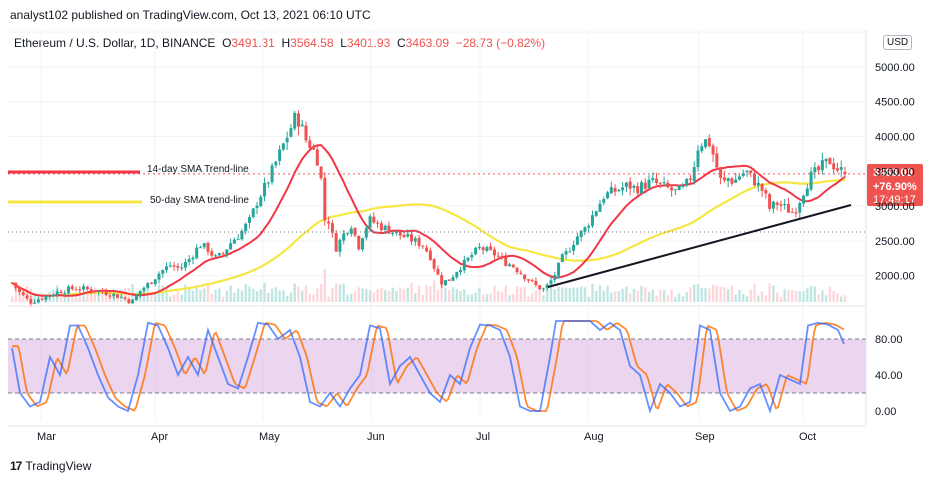  Describe the element at coordinates (401, 43) in the screenshot. I see `close-label: C` at that location.